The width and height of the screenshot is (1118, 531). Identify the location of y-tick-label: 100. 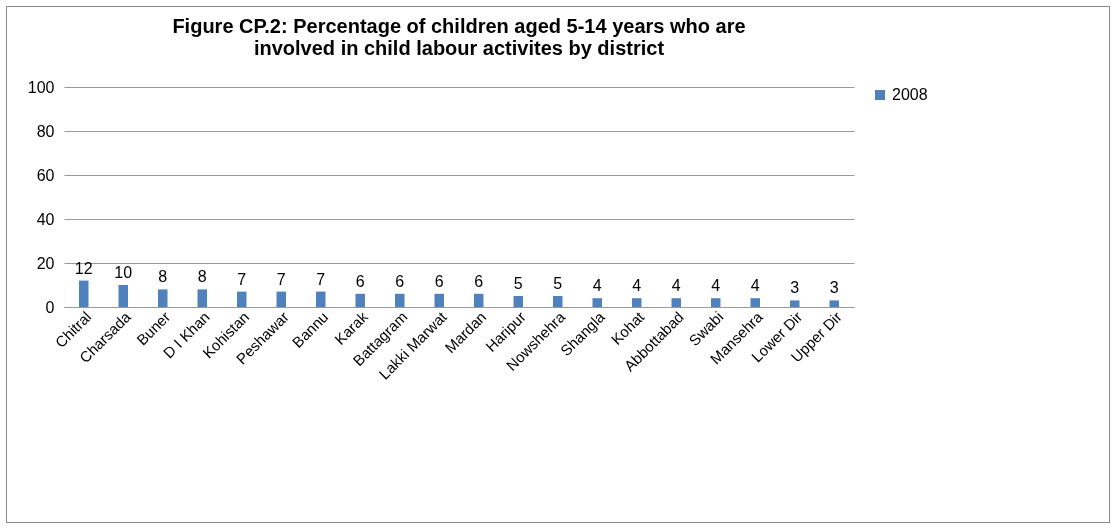
(41, 87).